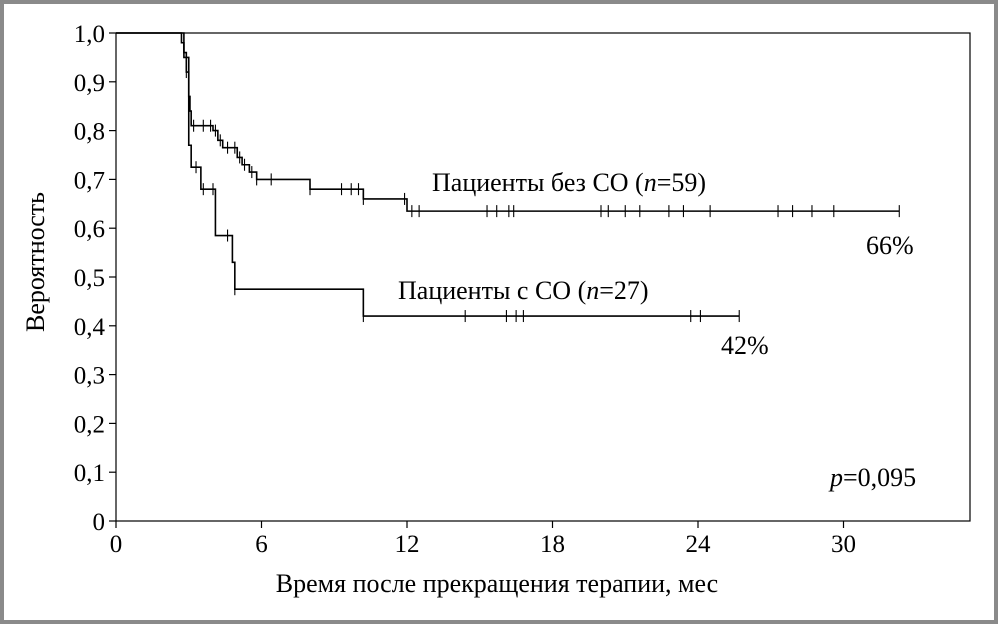  Describe the element at coordinates (623, 290) in the screenshot. I see `series-label-suffix: =27)` at that location.